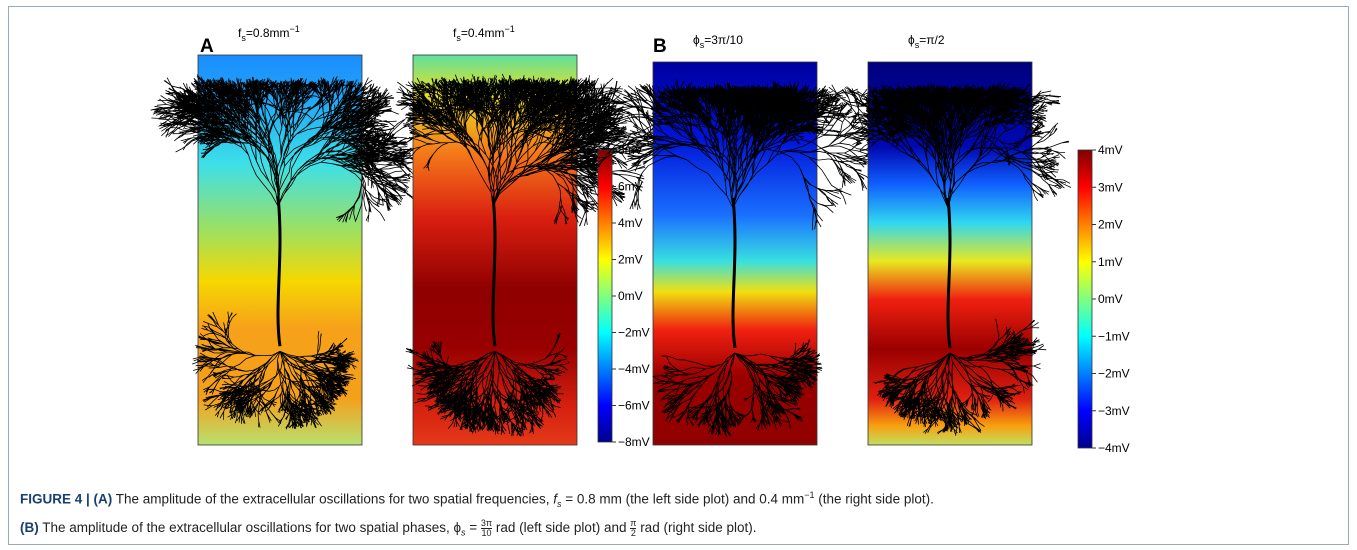  Describe the element at coordinates (207, 46) in the screenshot. I see `panel-label: A` at that location.